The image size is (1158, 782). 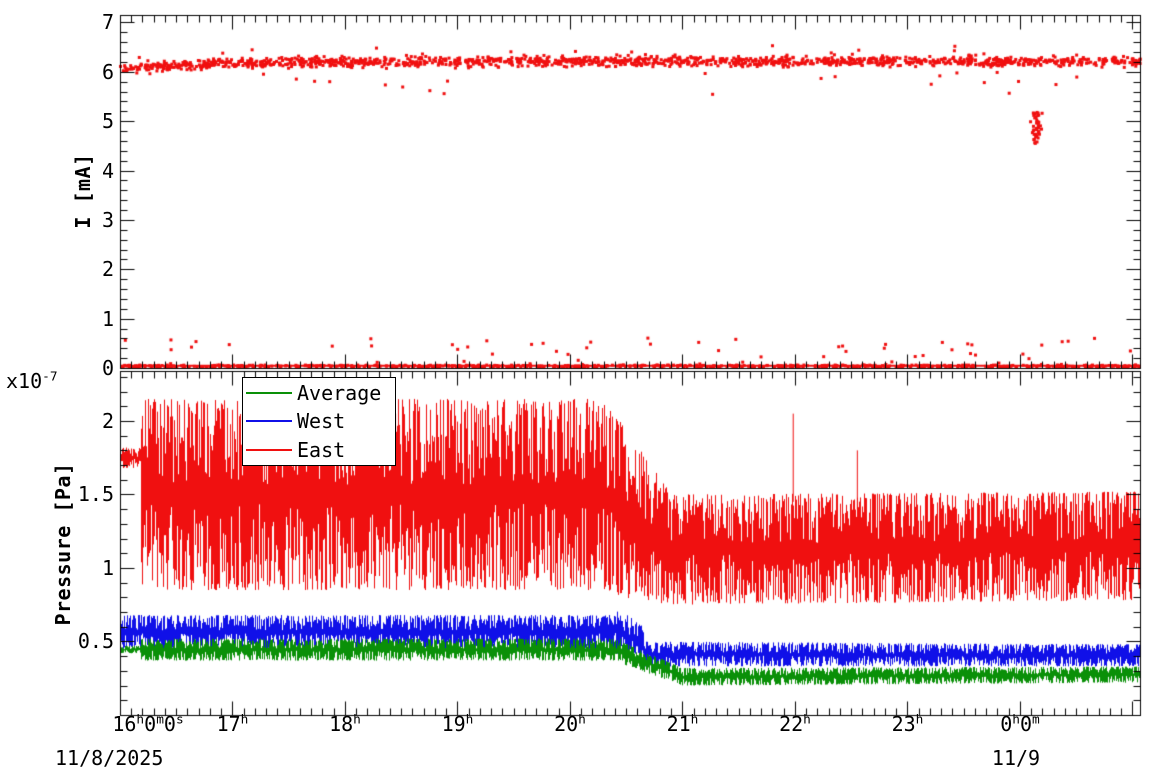 I want to click on x-tick-label: 19h, so click(x=457, y=724).